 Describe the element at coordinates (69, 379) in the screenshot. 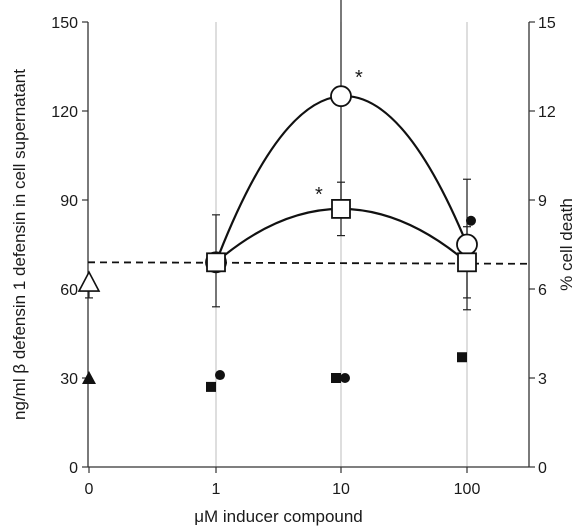

I see `left-y-tick-label: 30` at that location.